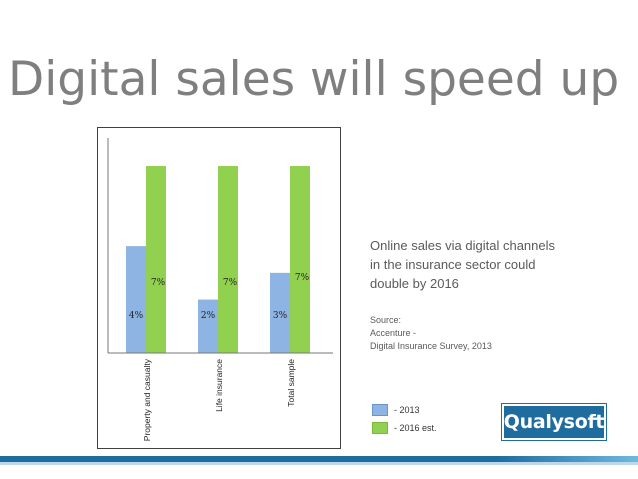 The height and width of the screenshot is (479, 638). What do you see at coordinates (431, 346) in the screenshot?
I see `source-line: Digital Insurance Survey, 2013` at bounding box center [431, 346].